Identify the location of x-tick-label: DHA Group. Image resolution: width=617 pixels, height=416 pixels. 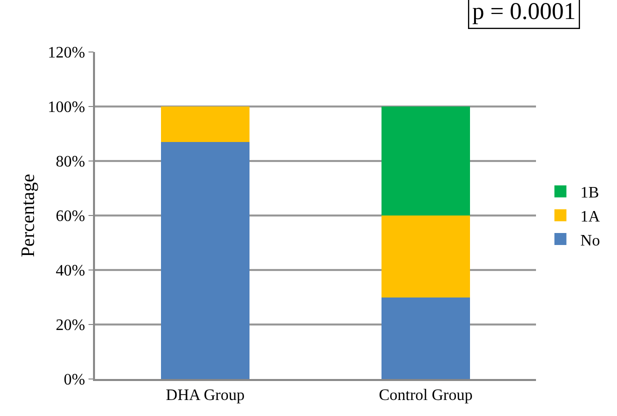
(205, 395).